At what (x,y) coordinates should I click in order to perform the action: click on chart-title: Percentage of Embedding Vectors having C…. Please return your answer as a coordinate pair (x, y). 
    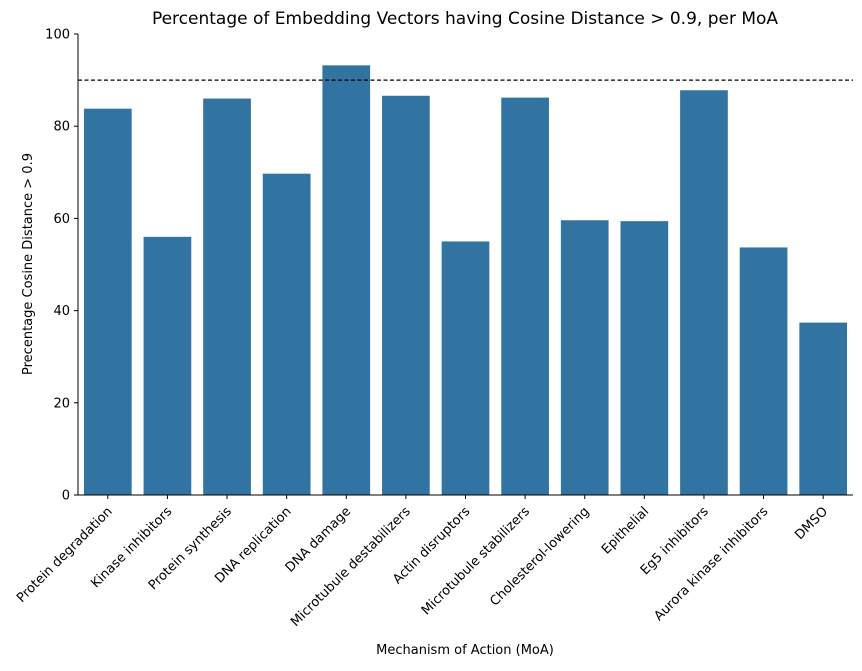
    Looking at the image, I should click on (465, 19).